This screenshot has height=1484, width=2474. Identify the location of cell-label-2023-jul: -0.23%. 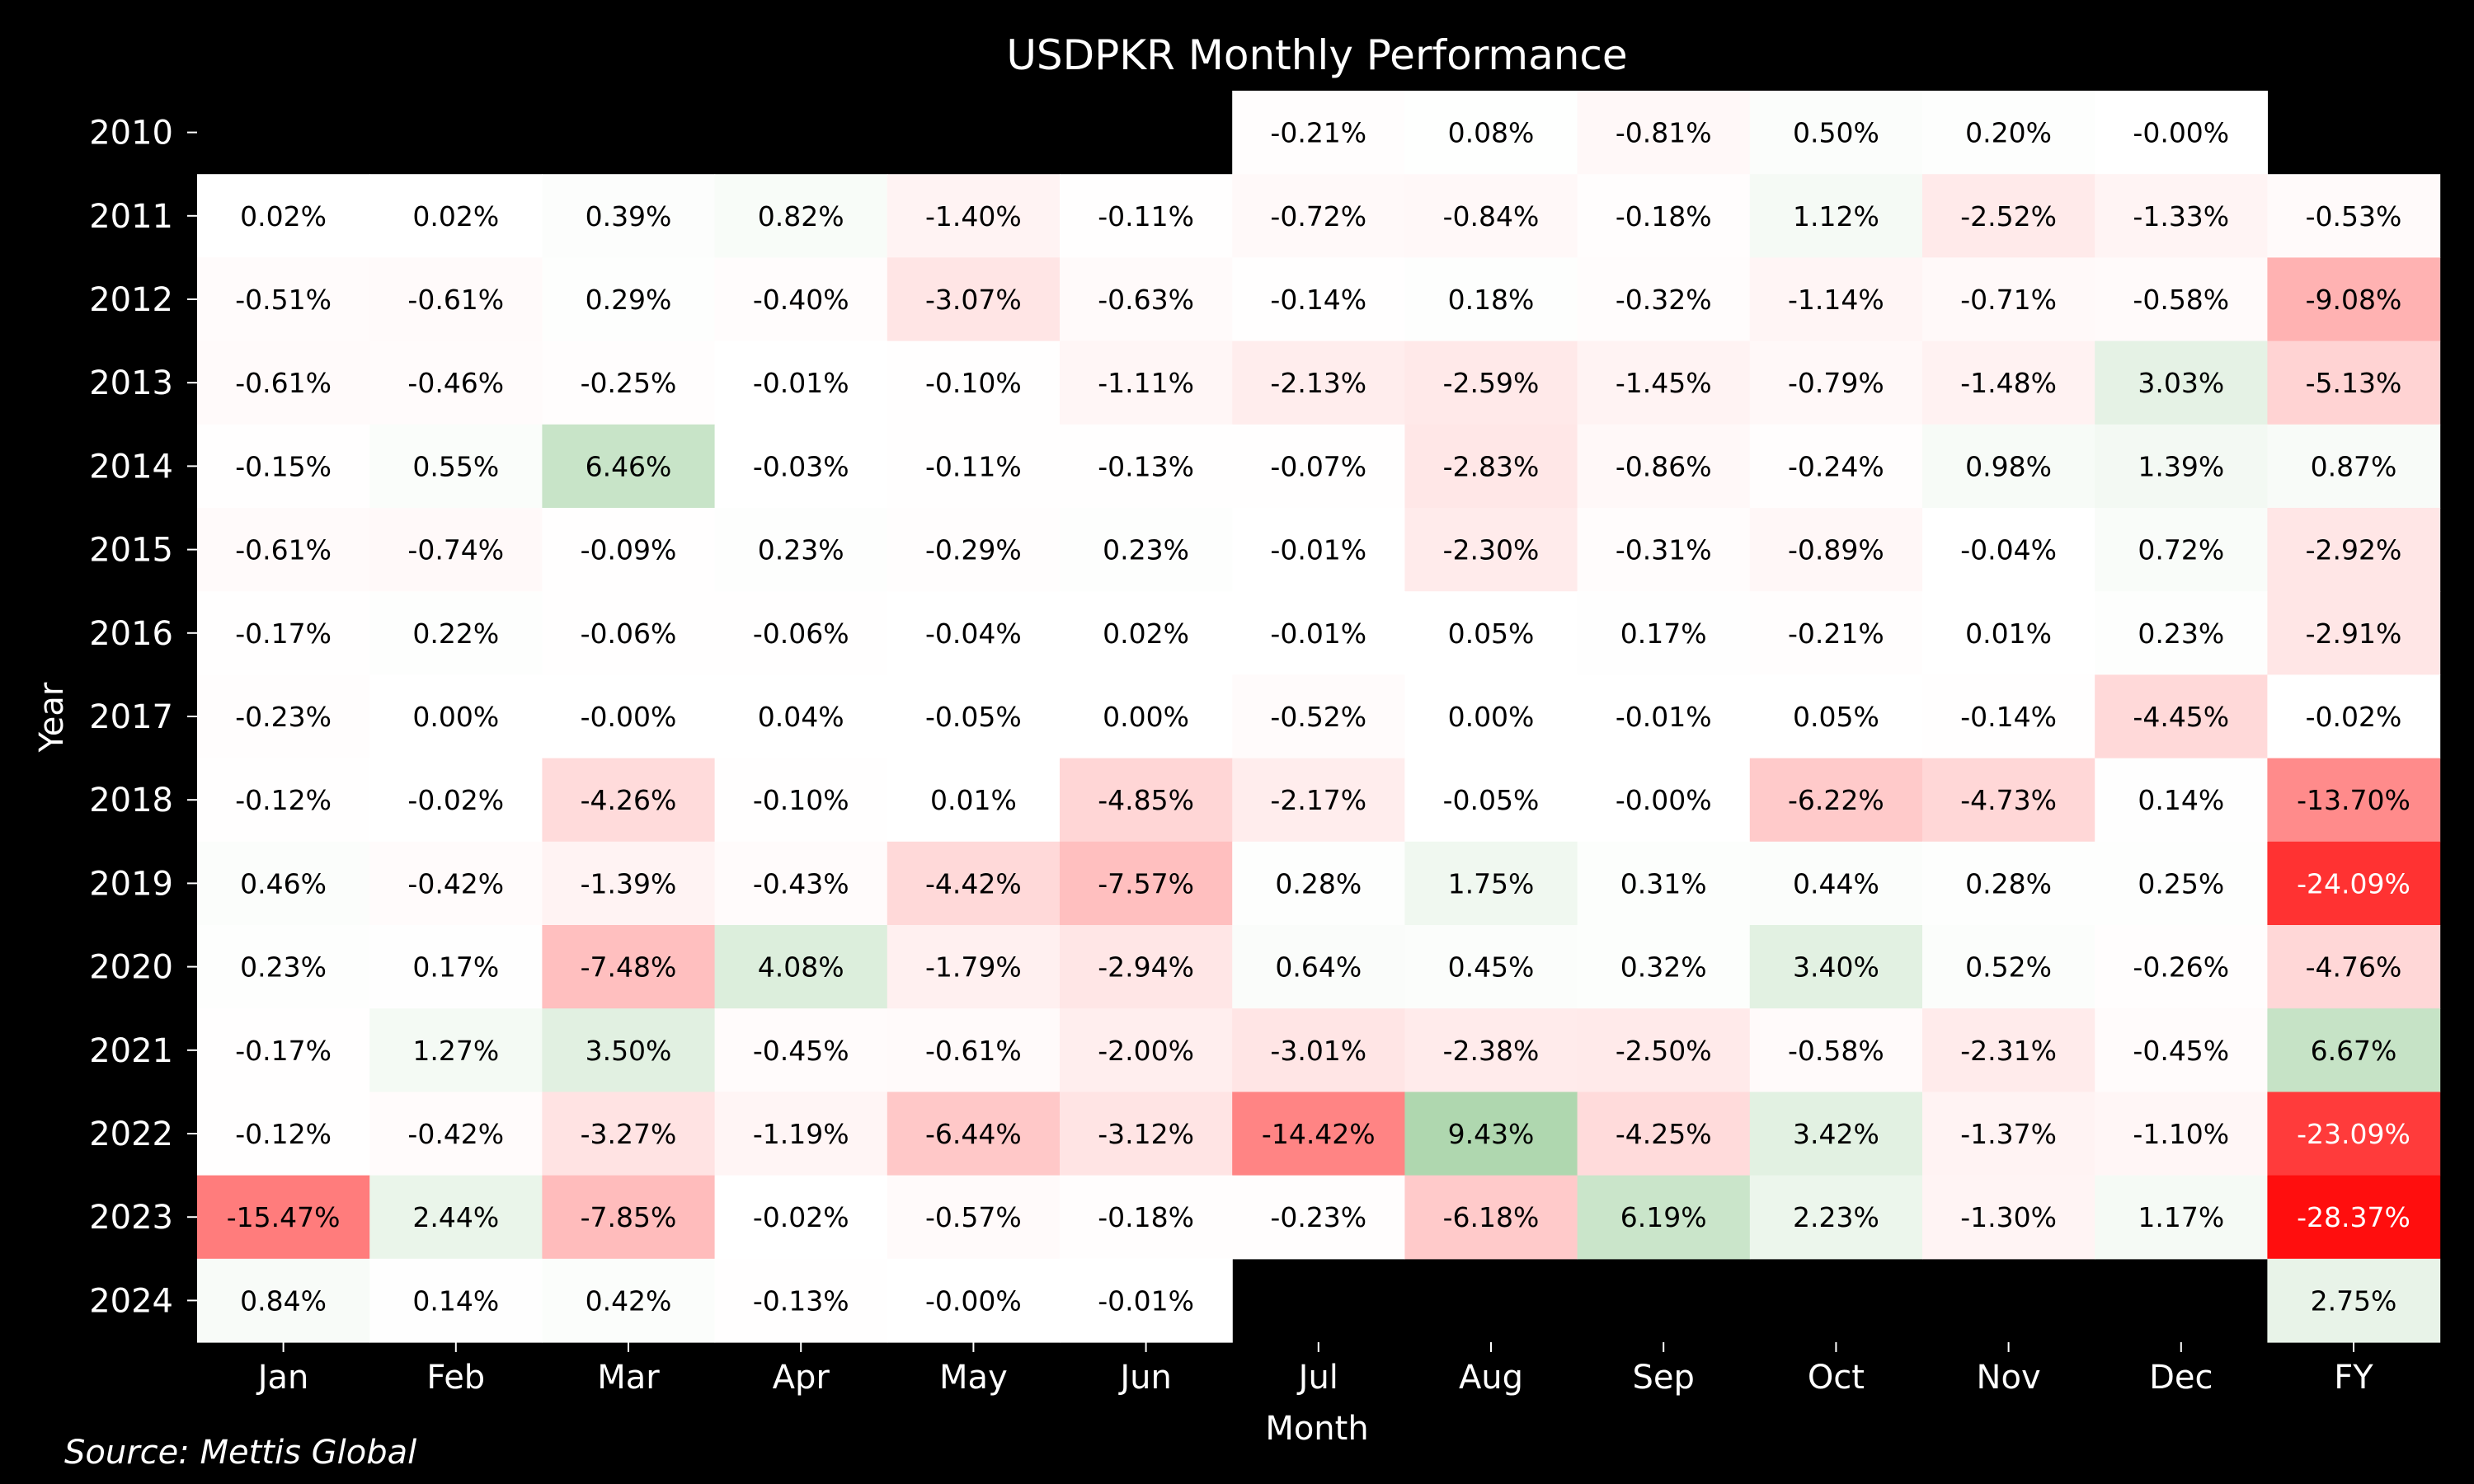
(1318, 1217).